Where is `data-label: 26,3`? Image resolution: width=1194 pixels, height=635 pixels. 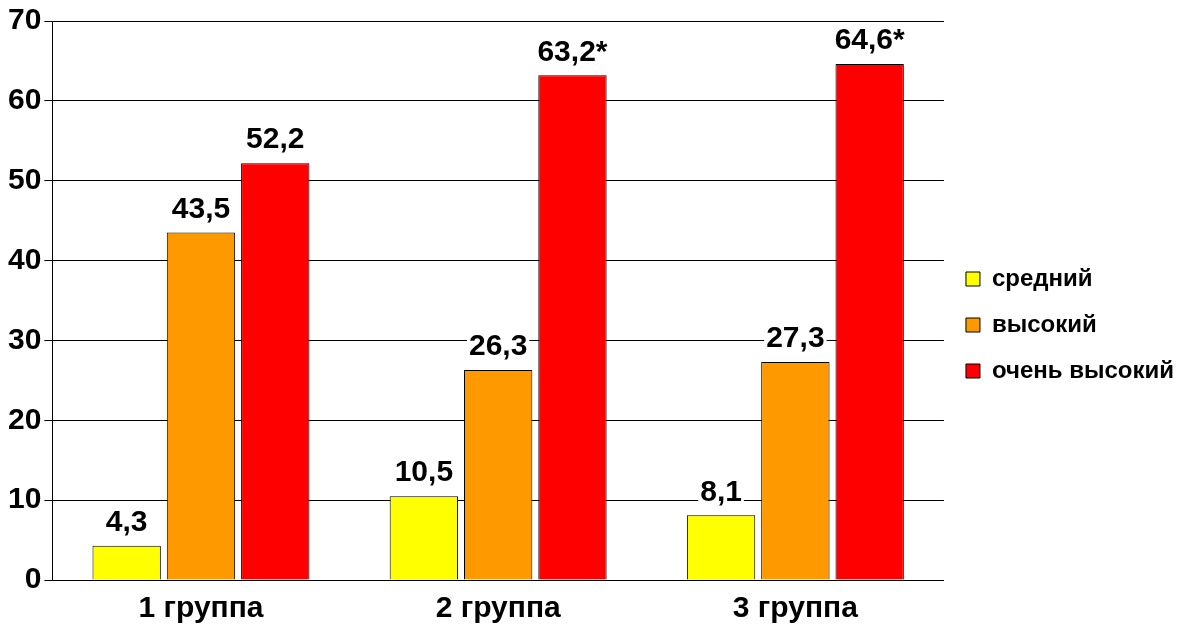 data-label: 26,3 is located at coordinates (498, 345).